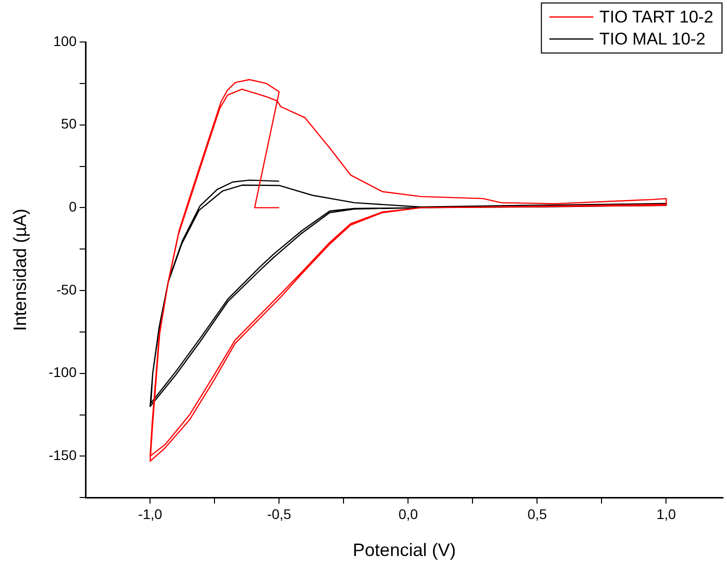  I want to click on x-tick-label: 1,0, so click(666, 514).